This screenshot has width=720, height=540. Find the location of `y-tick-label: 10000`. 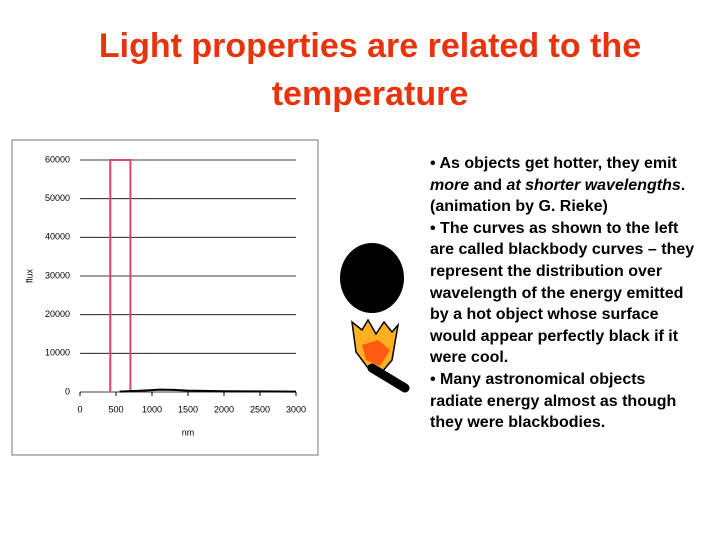

y-tick-label: 10000 is located at coordinates (57, 353).